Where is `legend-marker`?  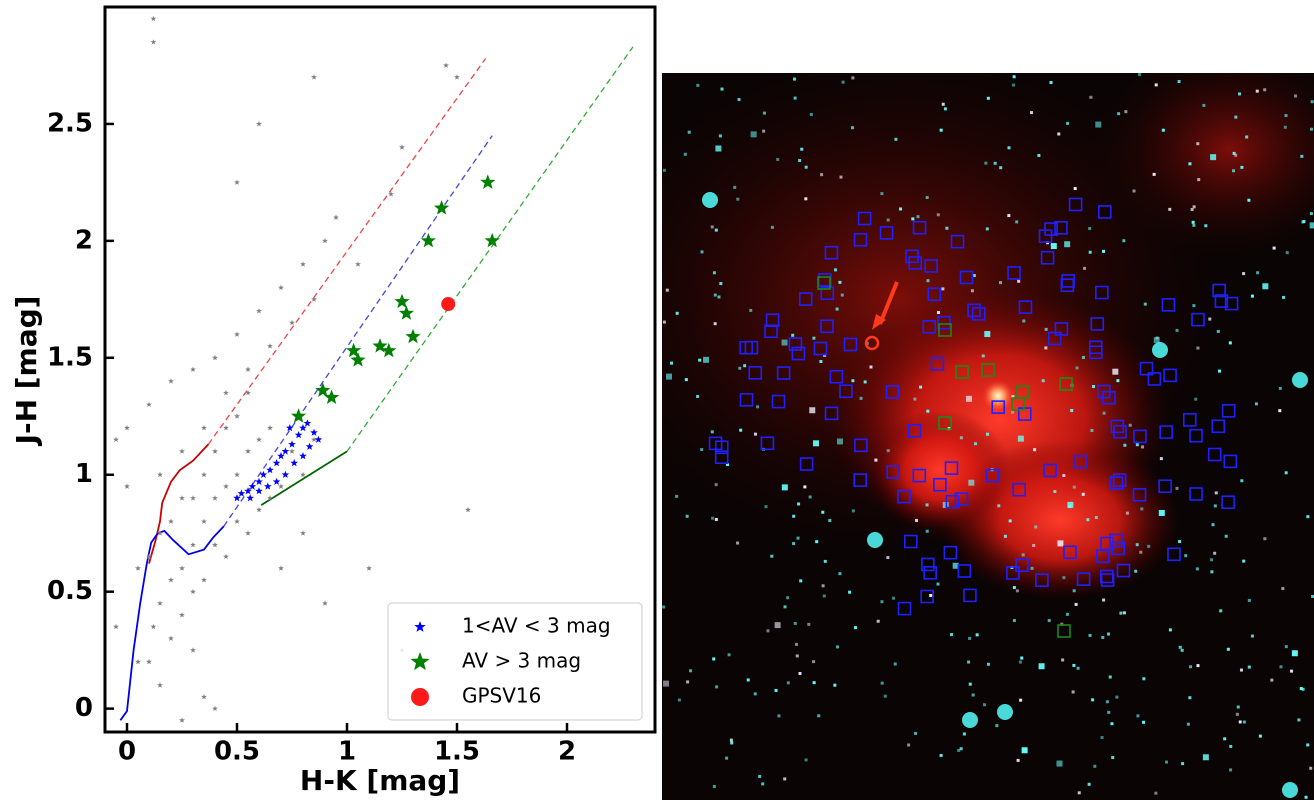
legend-marker is located at coordinates (420, 661).